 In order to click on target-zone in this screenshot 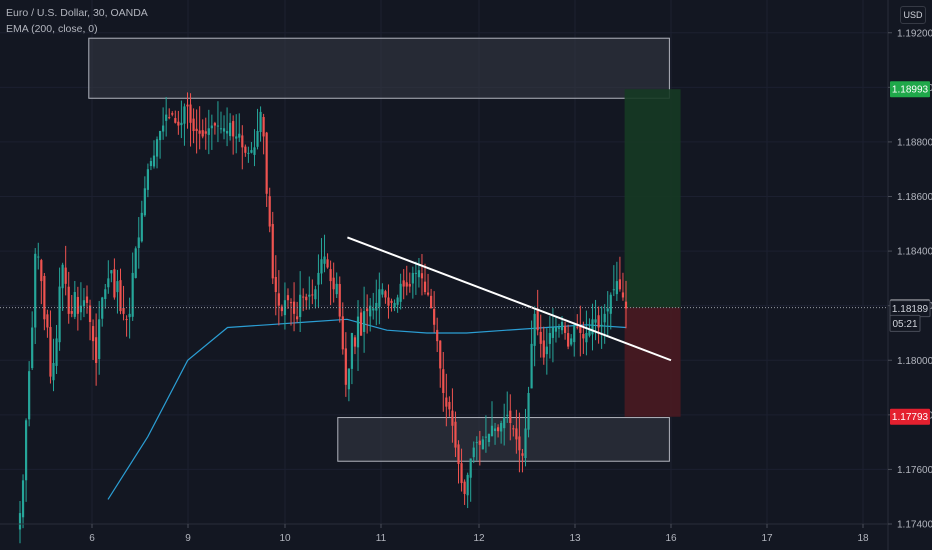, I will do `click(652, 198)`.